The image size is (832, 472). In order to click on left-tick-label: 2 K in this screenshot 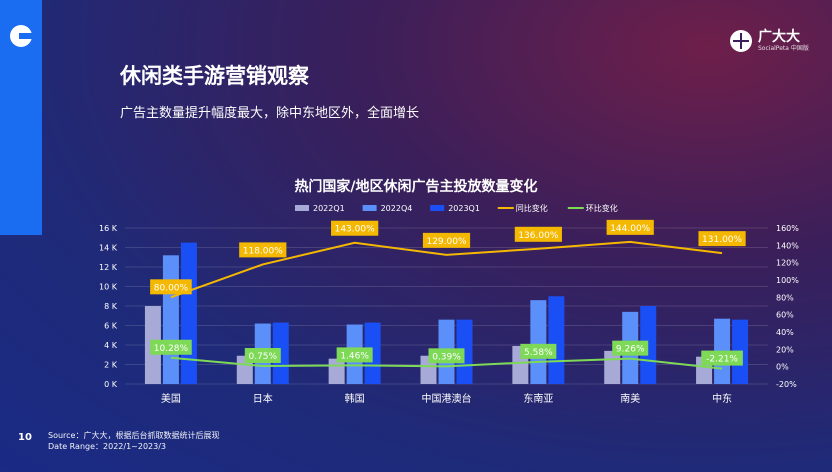, I will do `click(111, 365)`.